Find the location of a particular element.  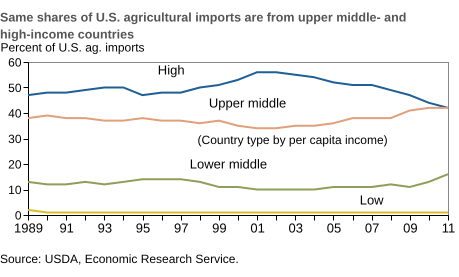

x-tick-label: 1989 is located at coordinates (28, 228).